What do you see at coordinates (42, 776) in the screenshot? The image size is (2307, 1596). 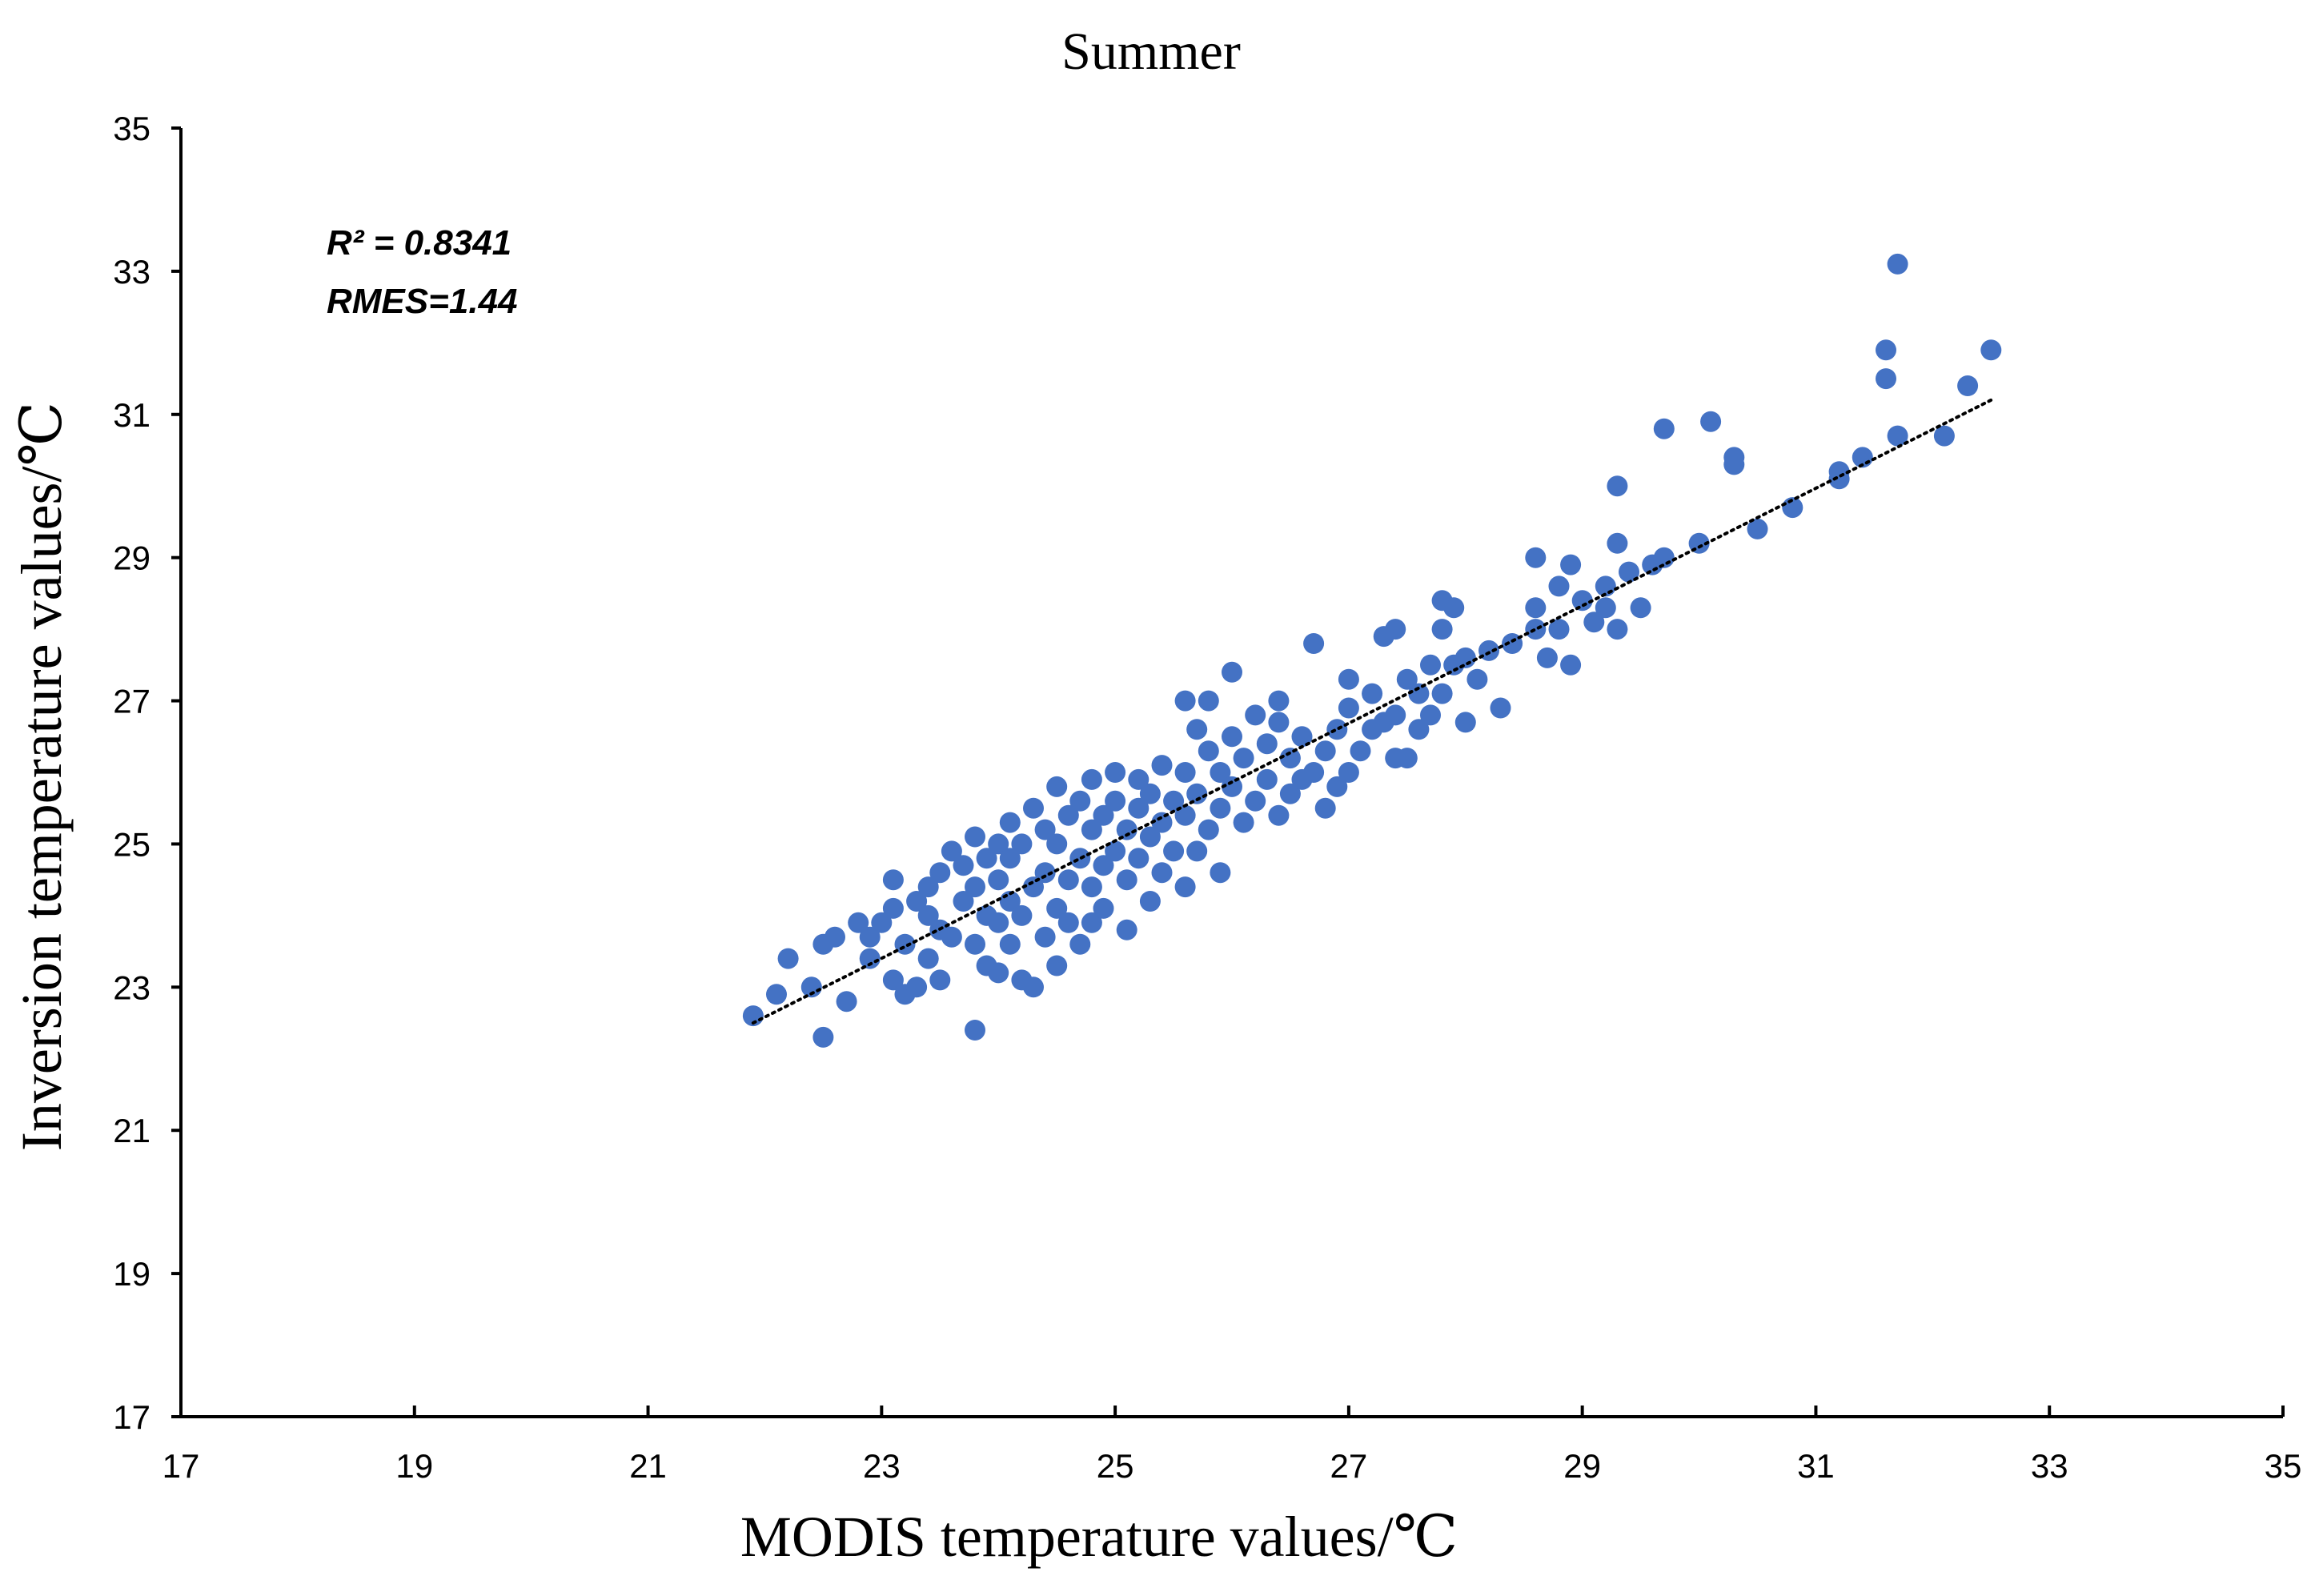 I see `y-axis-label: Inversion temperature values/℃` at bounding box center [42, 776].